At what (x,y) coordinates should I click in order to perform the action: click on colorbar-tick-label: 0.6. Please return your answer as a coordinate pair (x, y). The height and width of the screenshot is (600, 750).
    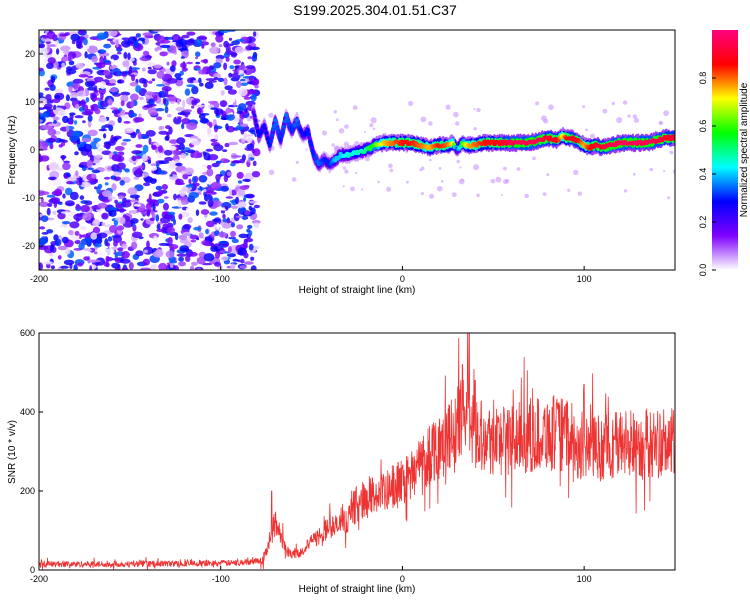
    Looking at the image, I should click on (703, 126).